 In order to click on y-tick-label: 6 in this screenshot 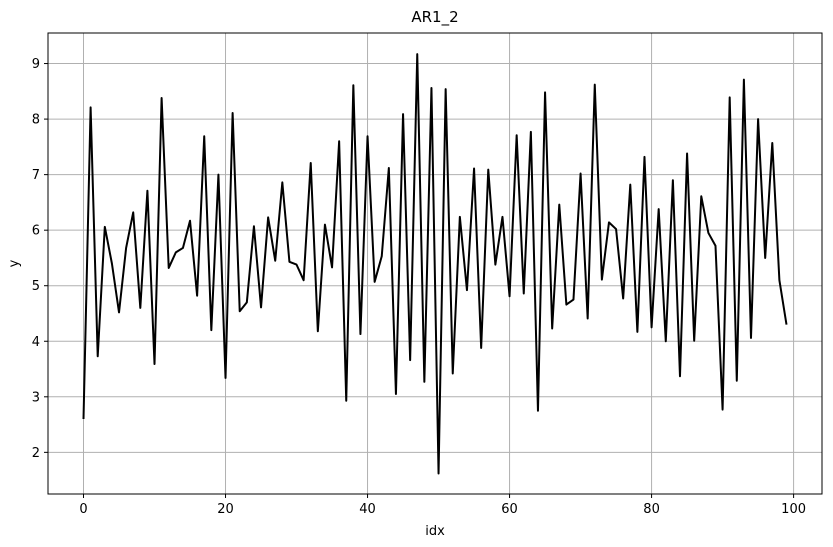, I will do `click(36, 231)`.